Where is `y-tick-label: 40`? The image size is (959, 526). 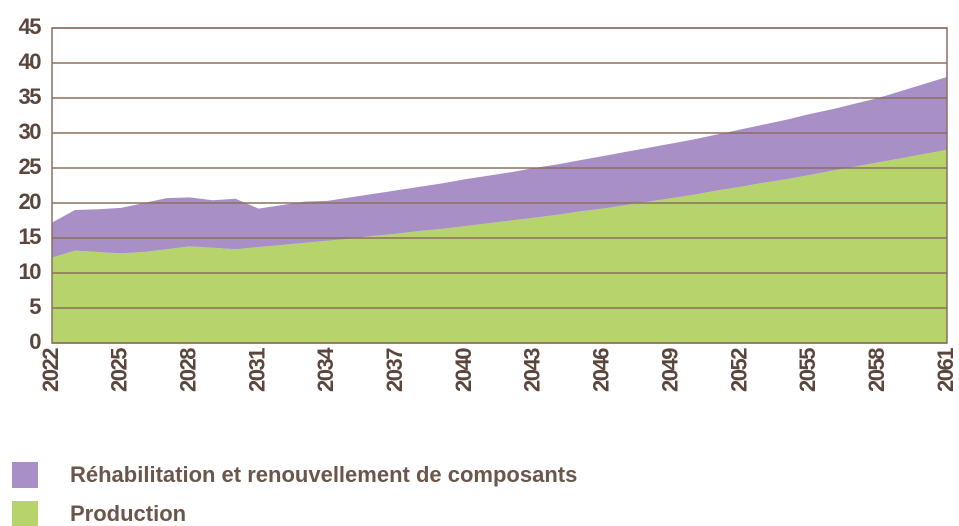
y-tick-label: 40 is located at coordinates (30, 61).